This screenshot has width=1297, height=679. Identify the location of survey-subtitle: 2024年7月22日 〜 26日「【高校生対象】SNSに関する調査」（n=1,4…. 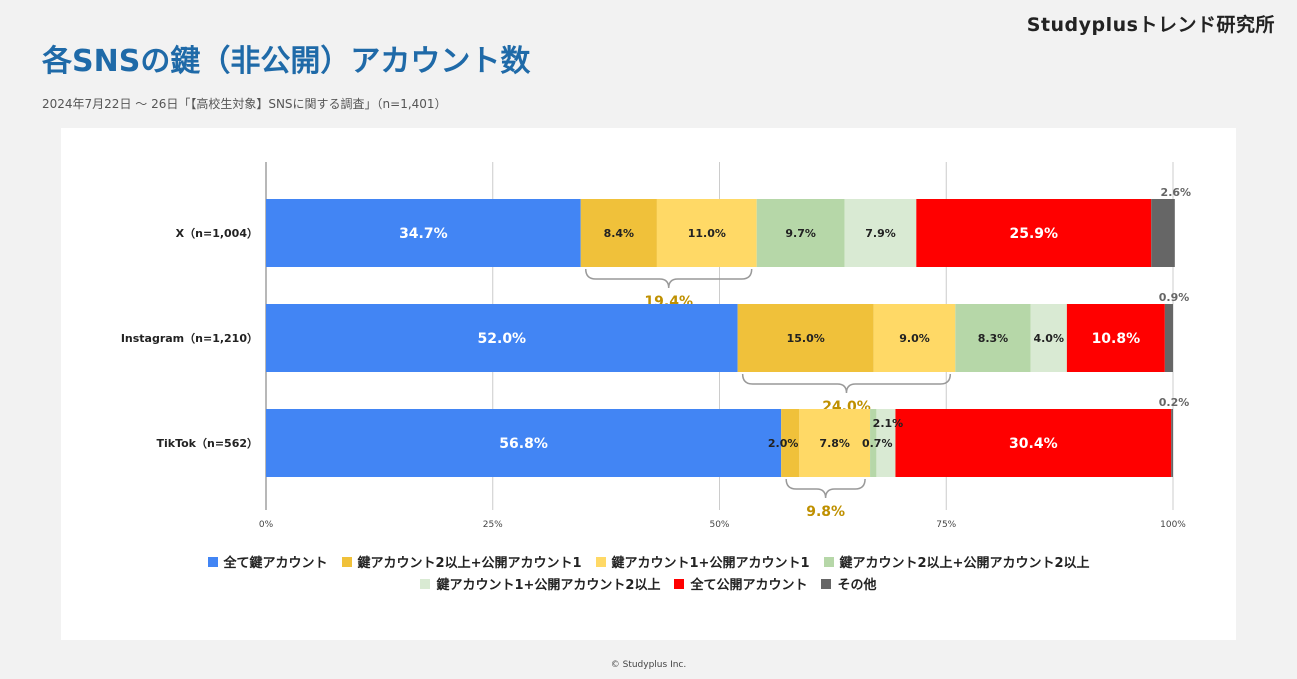
(244, 104).